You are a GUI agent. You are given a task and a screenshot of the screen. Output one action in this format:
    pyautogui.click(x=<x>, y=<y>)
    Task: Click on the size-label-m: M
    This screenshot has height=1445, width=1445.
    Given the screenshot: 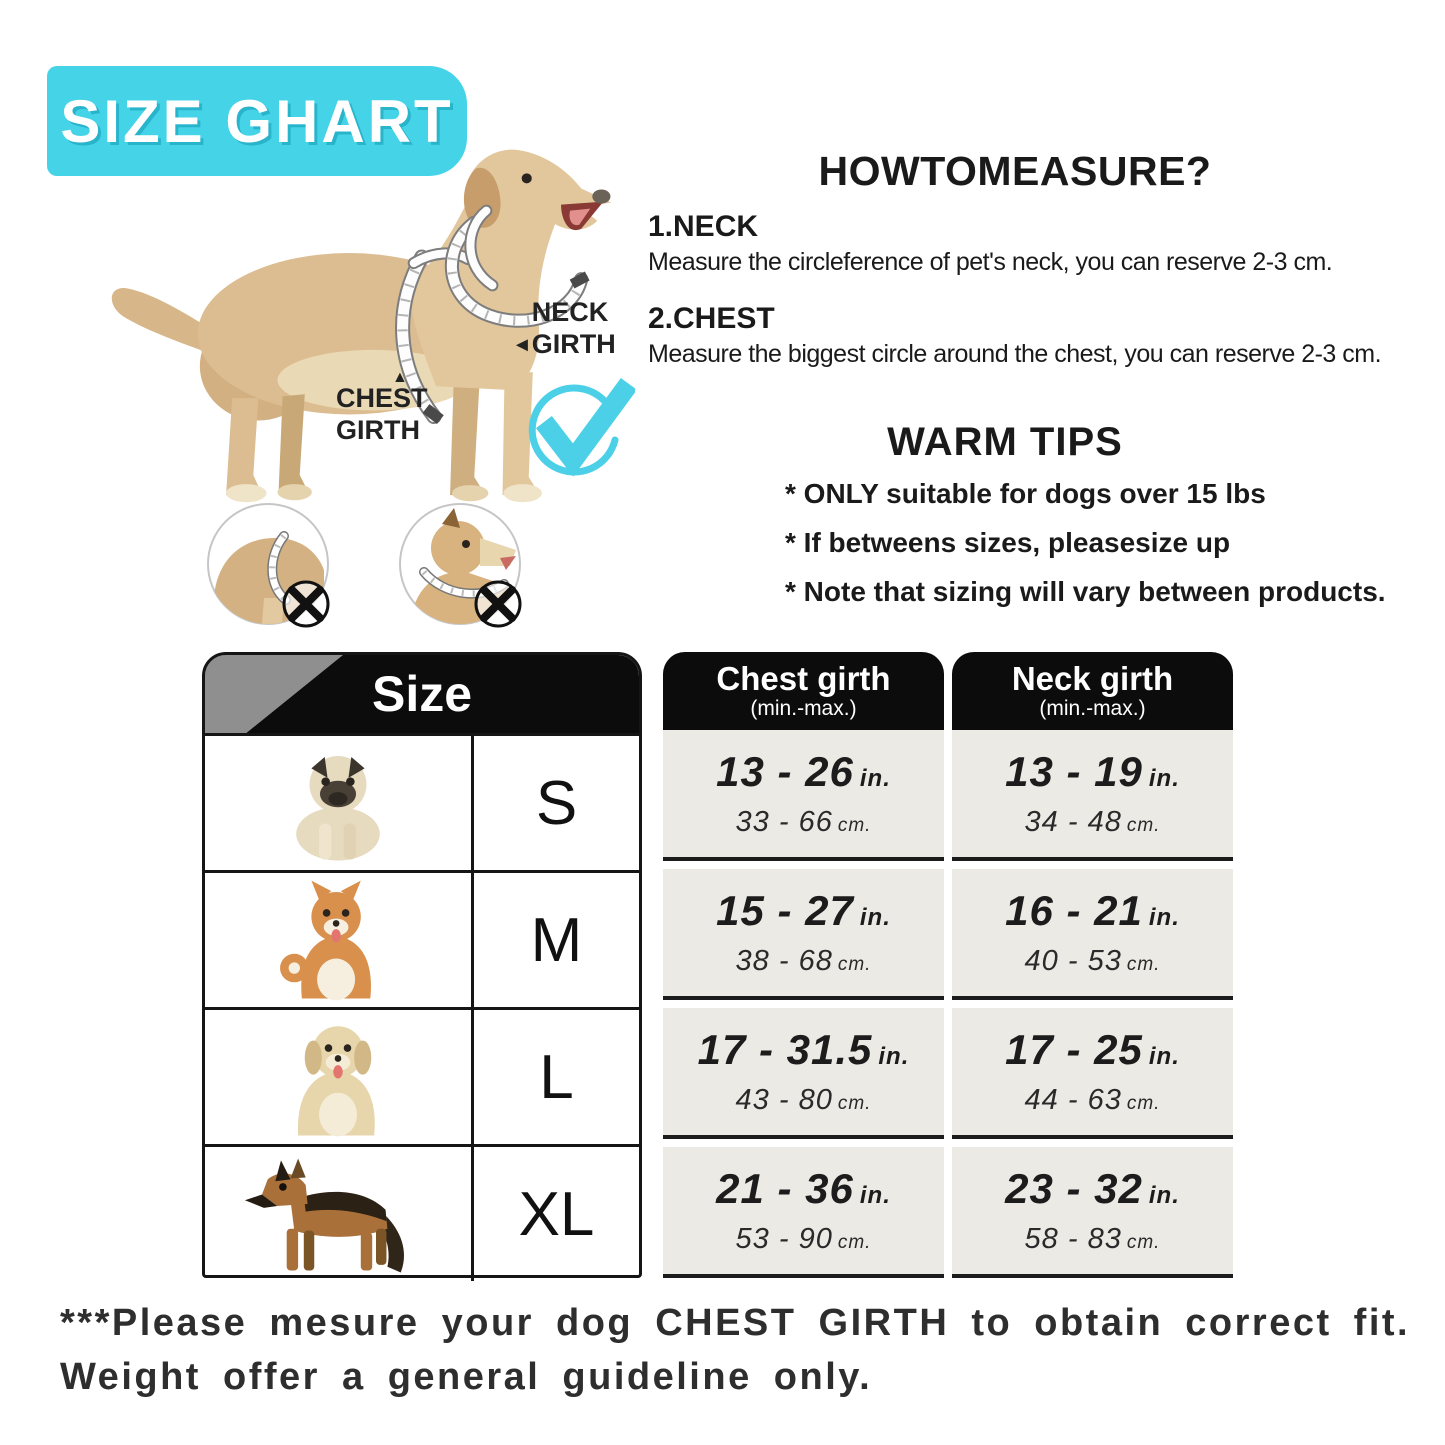 What is the action you would take?
    pyautogui.click(x=556, y=940)
    